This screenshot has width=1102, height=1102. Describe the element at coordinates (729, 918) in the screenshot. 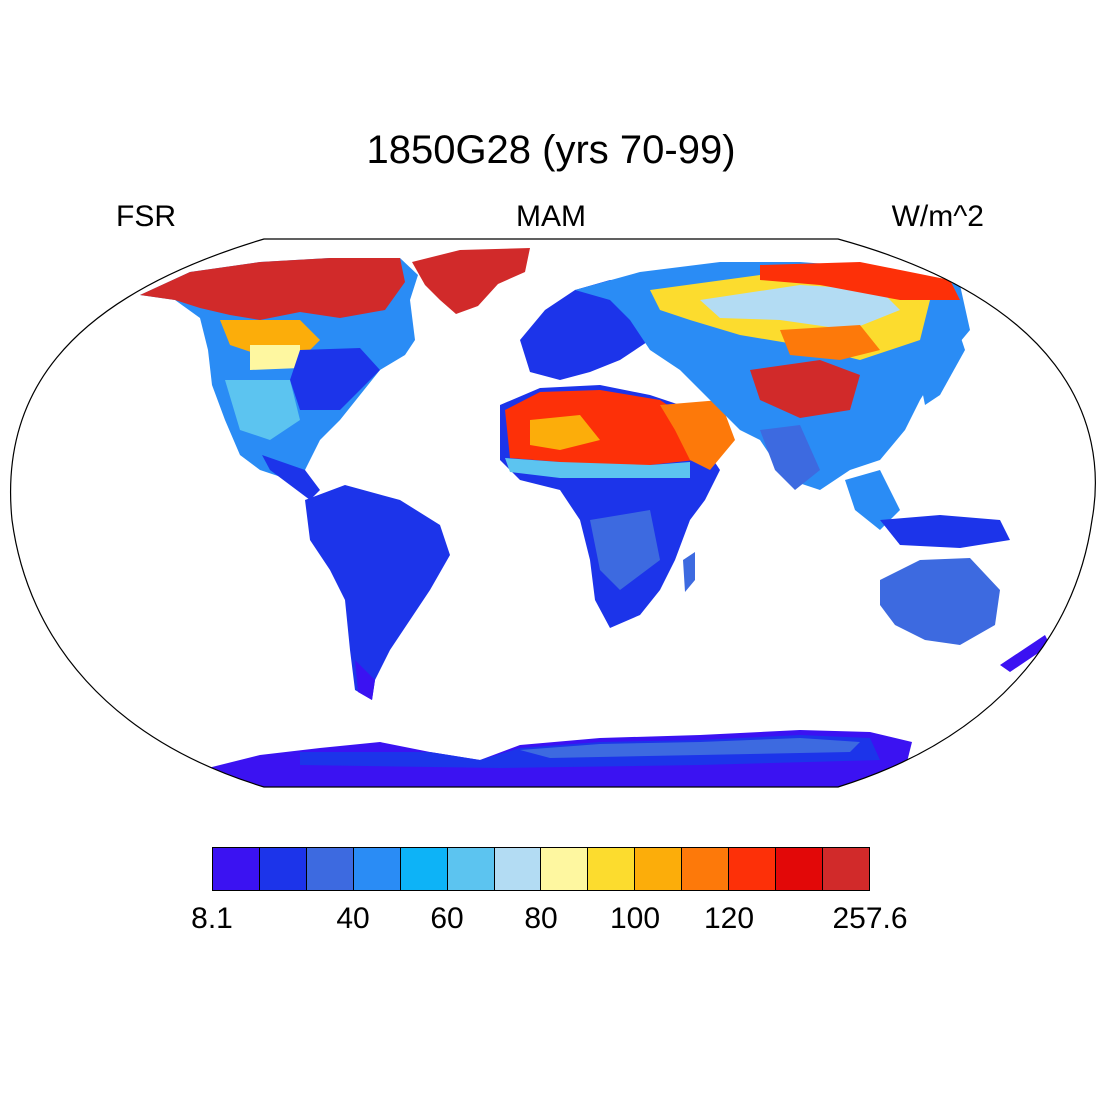

I see `colorbar-label: 120` at that location.